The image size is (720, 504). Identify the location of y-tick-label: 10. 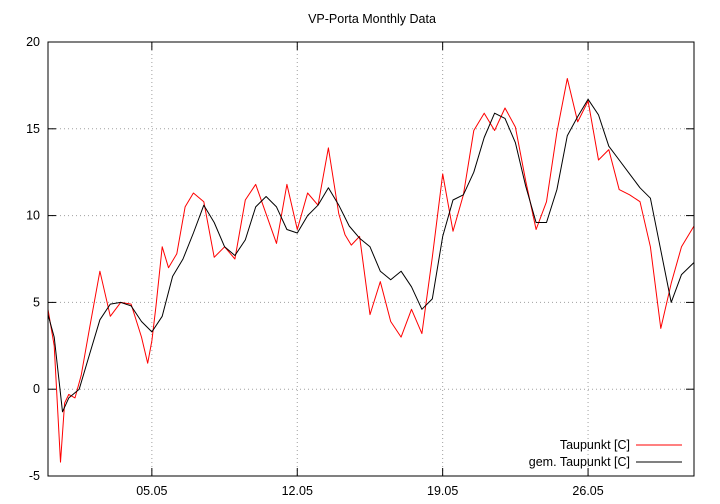
(33, 216).